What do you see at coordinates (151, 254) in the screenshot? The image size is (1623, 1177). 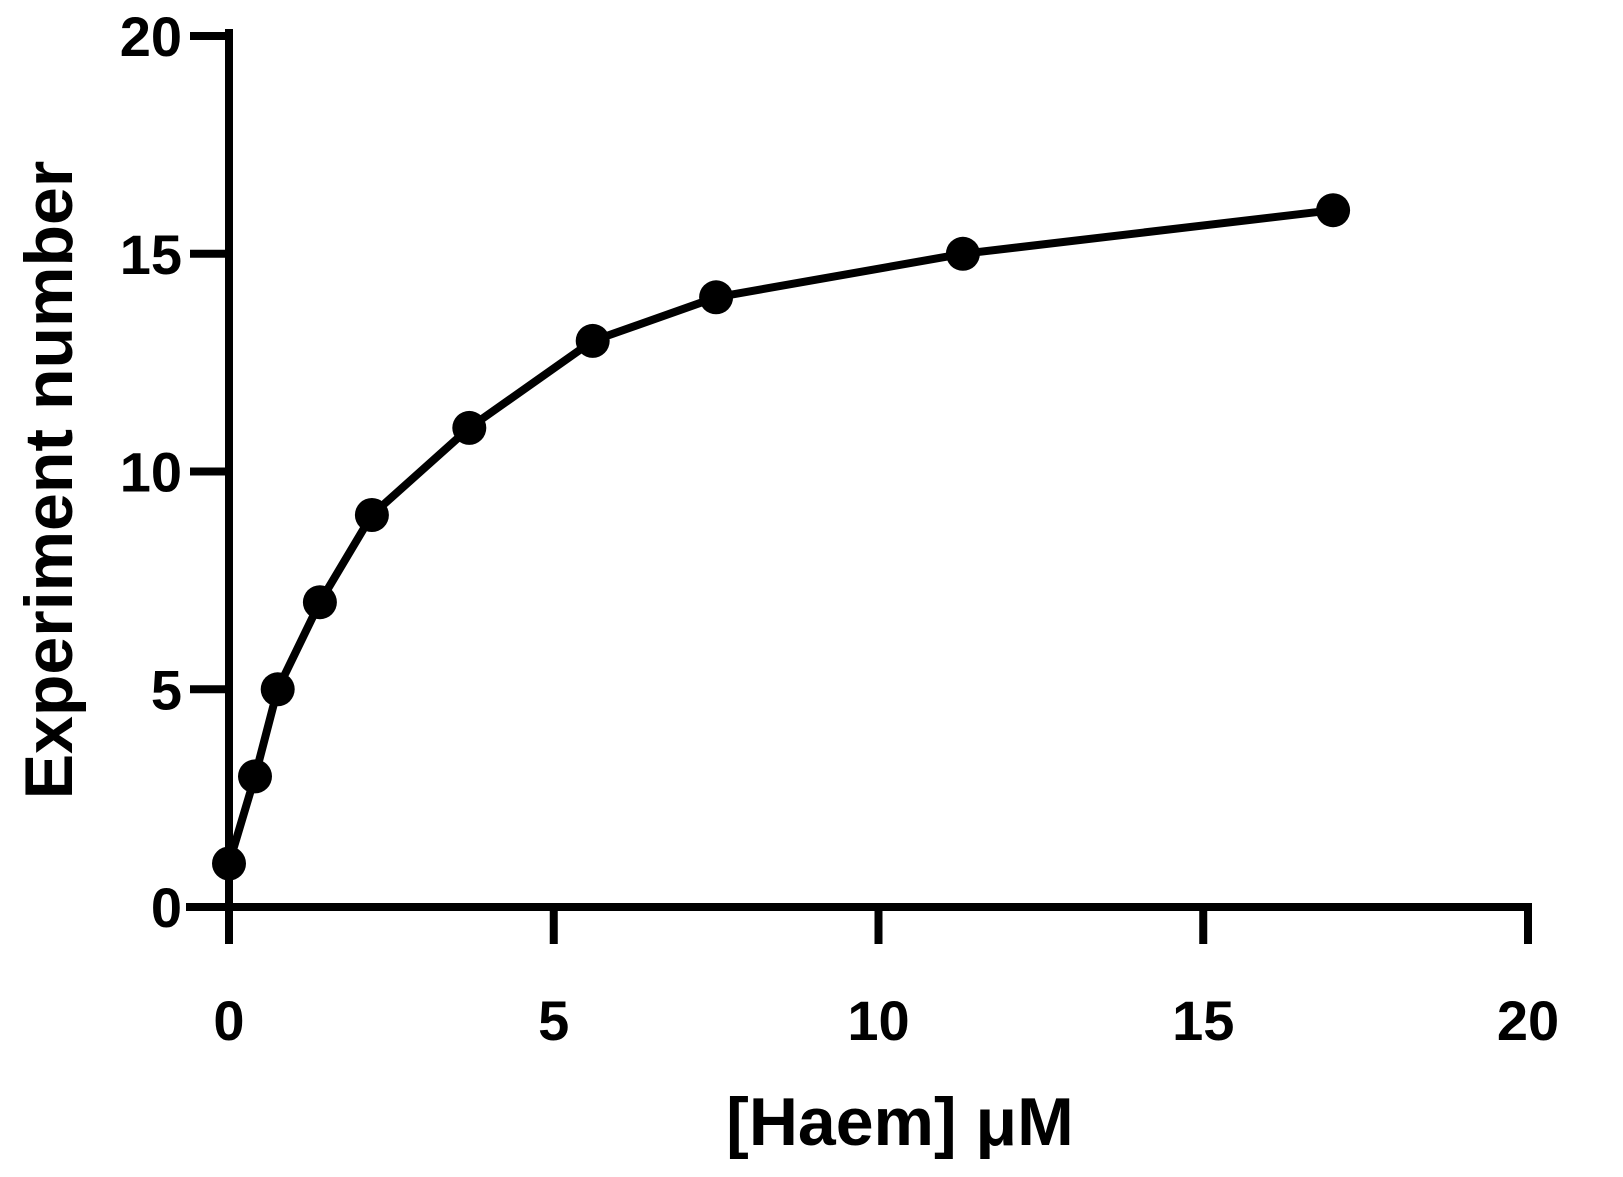 I see `y-tick-label: 15` at bounding box center [151, 254].